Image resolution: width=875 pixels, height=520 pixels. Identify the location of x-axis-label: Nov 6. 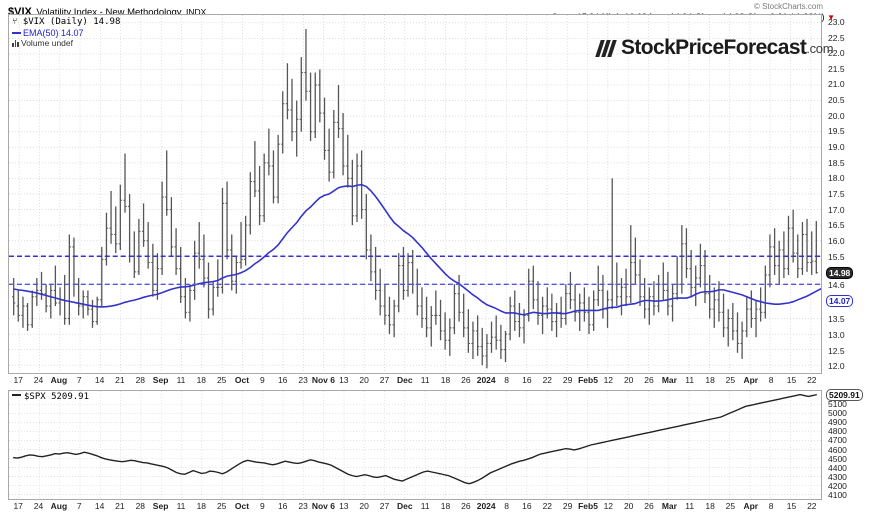
(323, 380).